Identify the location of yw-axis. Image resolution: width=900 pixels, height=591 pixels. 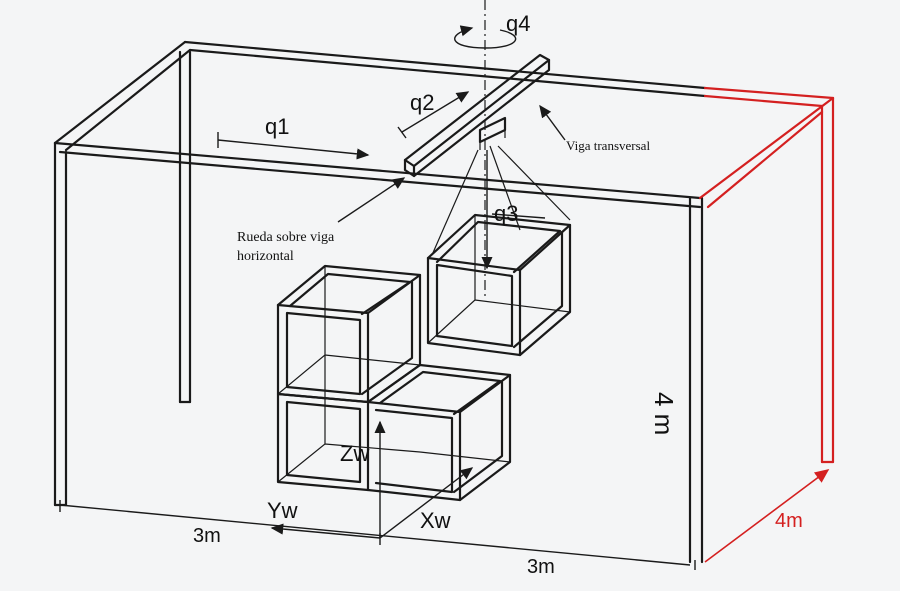
(325, 531).